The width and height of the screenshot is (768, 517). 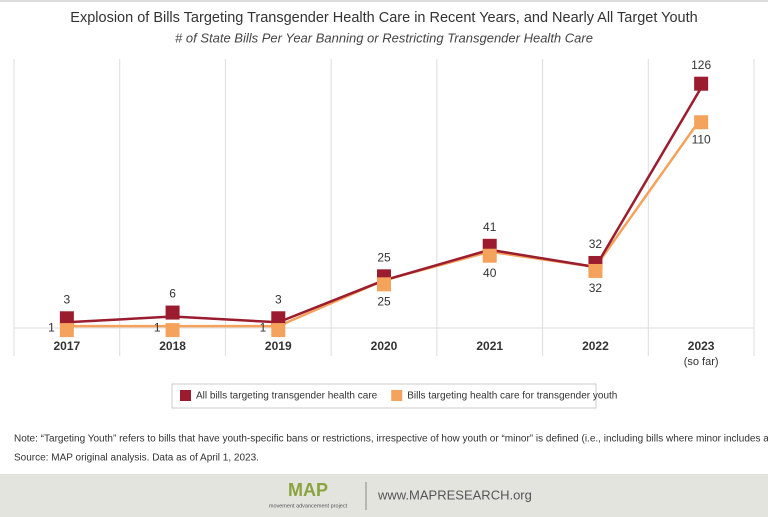 I want to click on legend-box, so click(x=384, y=396).